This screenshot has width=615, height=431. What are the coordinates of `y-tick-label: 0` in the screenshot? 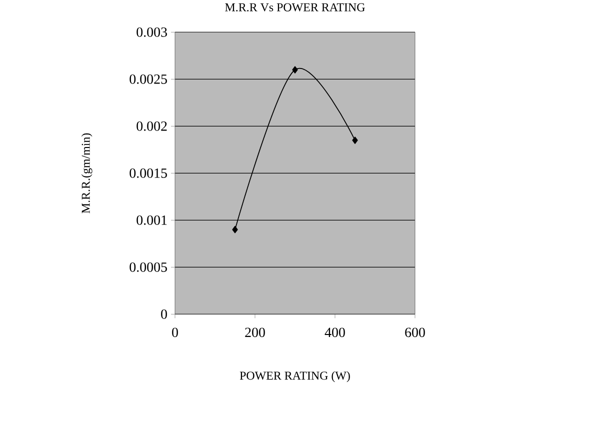 It's located at (164, 314).